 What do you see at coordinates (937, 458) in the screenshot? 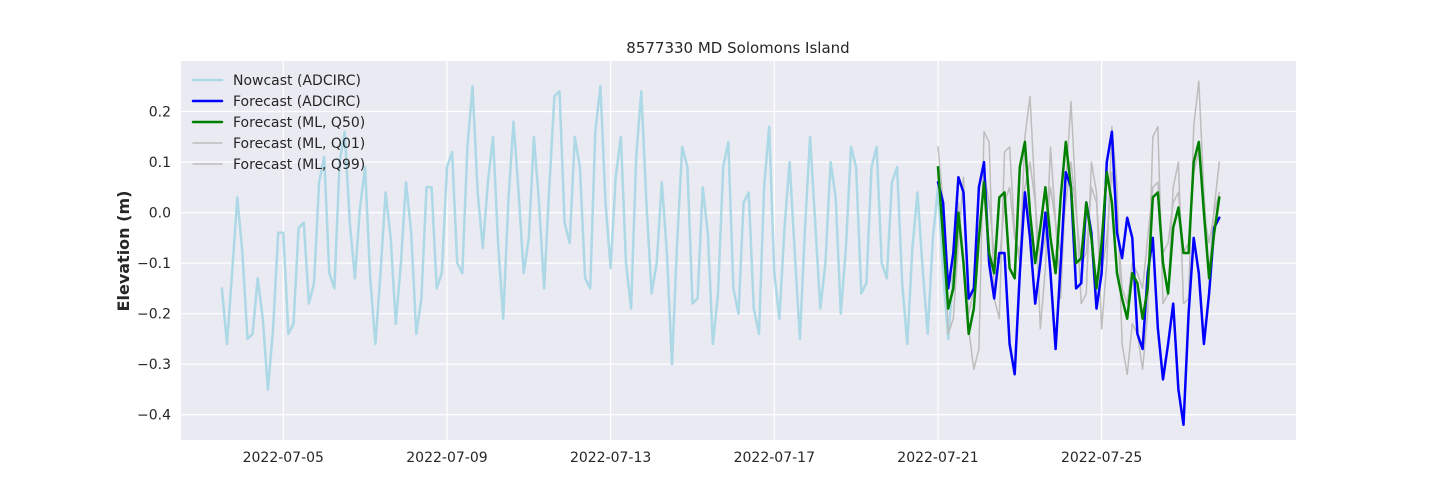
I see `x-tick-label: 2022-07-21` at bounding box center [937, 458].